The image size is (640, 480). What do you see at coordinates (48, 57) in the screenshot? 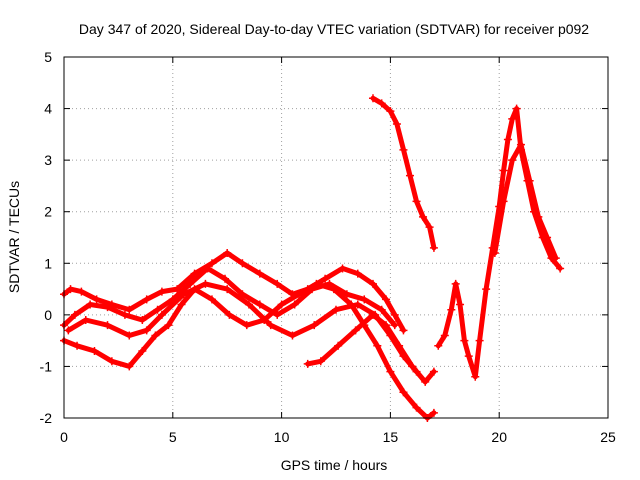
I see `y-tick-label: 5` at bounding box center [48, 57].